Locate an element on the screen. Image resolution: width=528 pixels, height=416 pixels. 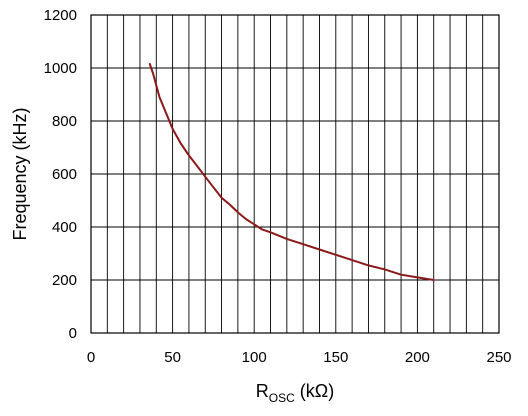
y-axis-title: Frequency (kHz) is located at coordinates (20, 173).